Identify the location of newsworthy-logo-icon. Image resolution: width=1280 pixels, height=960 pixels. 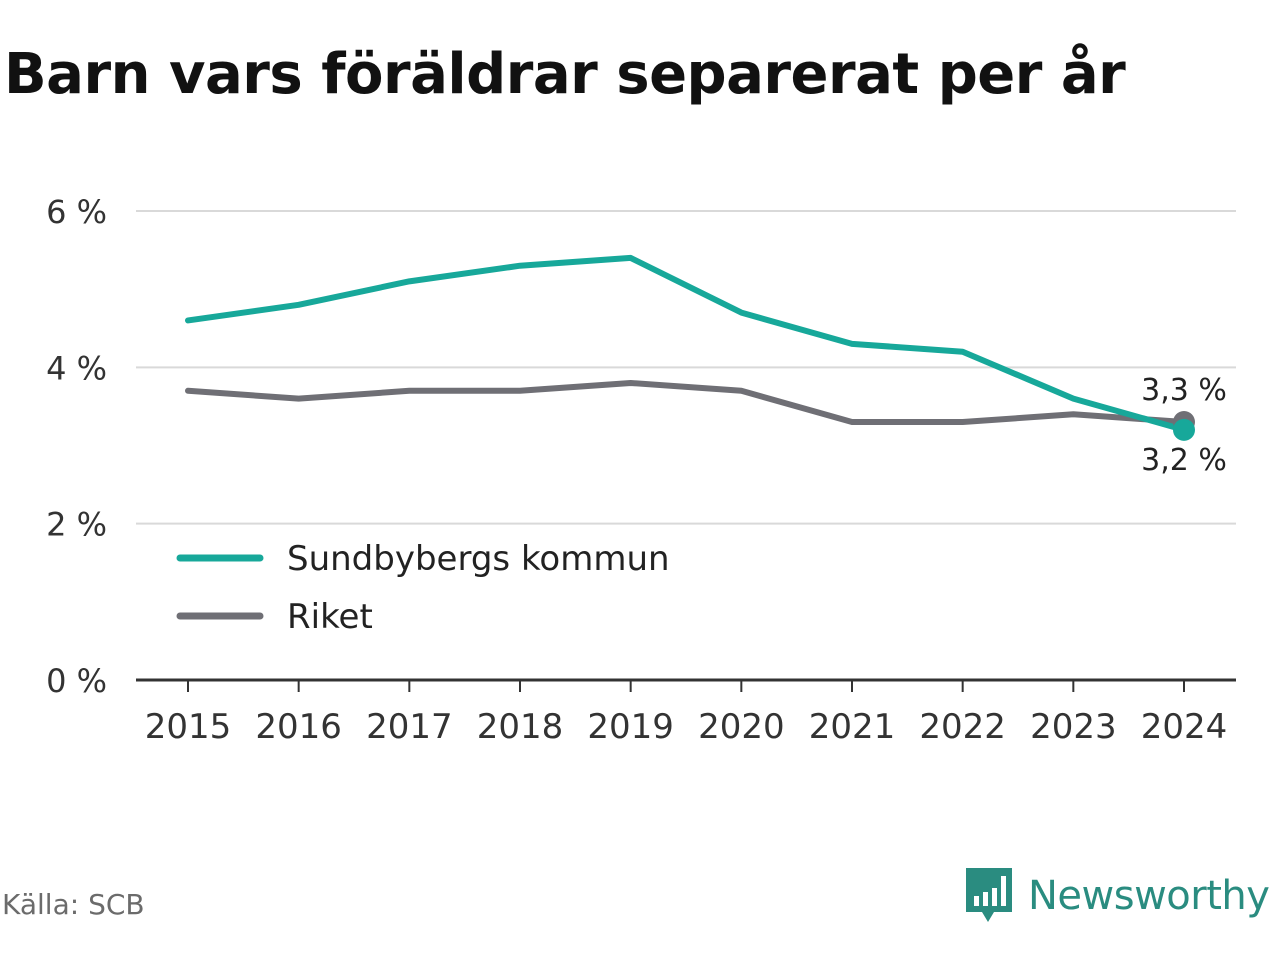
(989, 895).